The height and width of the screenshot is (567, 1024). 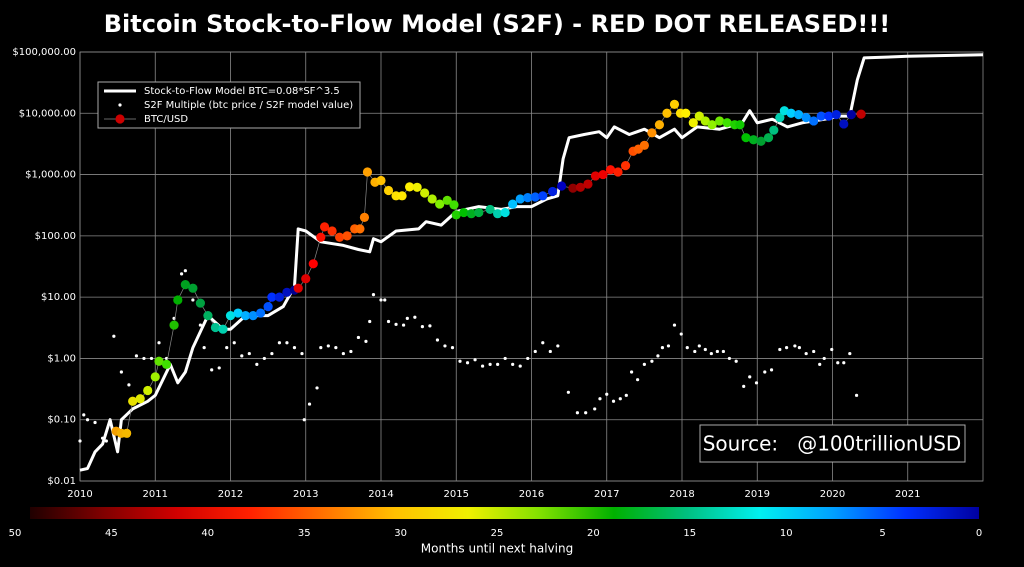 What do you see at coordinates (531, 494) in the screenshot?
I see `x-tick-label: 2016` at bounding box center [531, 494].